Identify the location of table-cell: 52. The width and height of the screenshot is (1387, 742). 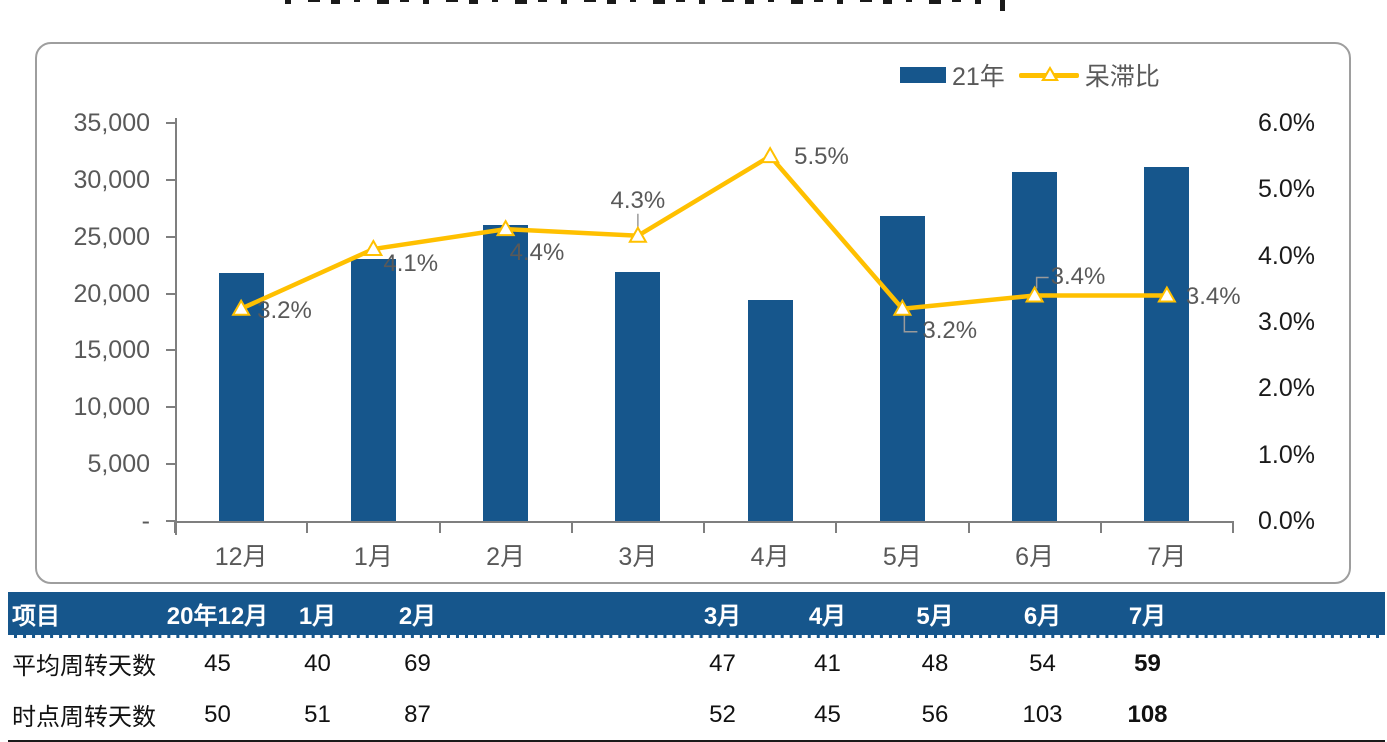
(722, 714).